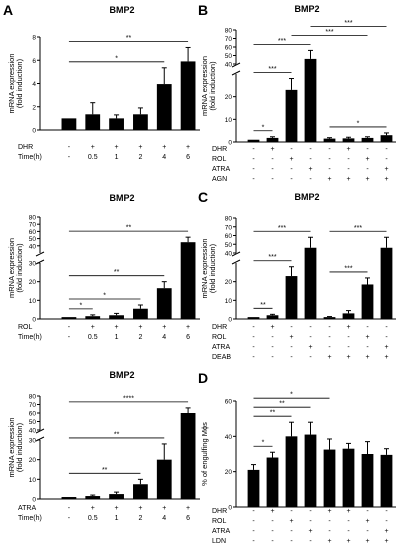  What do you see at coordinates (219, 179) in the screenshot?
I see `row-label: AGN` at bounding box center [219, 179].